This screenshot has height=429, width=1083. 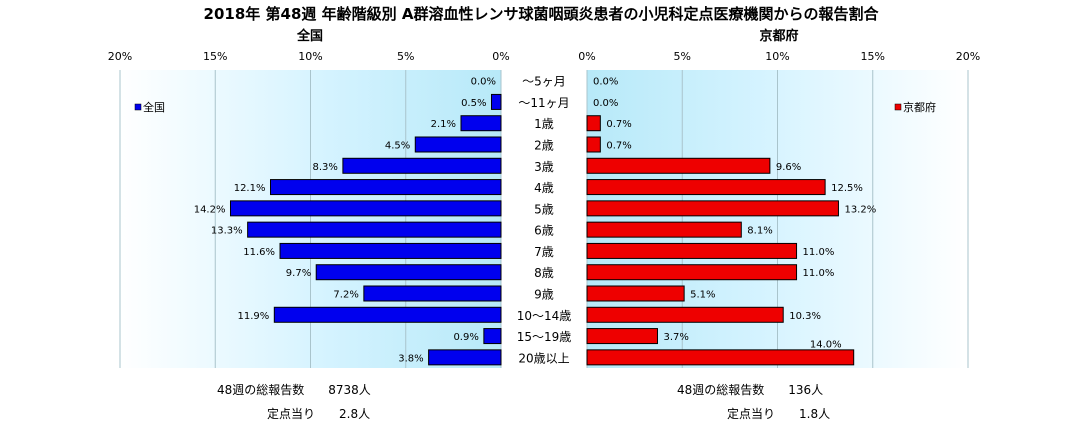 What do you see at coordinates (778, 36) in the screenshot?
I see `right-panel-title: 京都府` at bounding box center [778, 36].